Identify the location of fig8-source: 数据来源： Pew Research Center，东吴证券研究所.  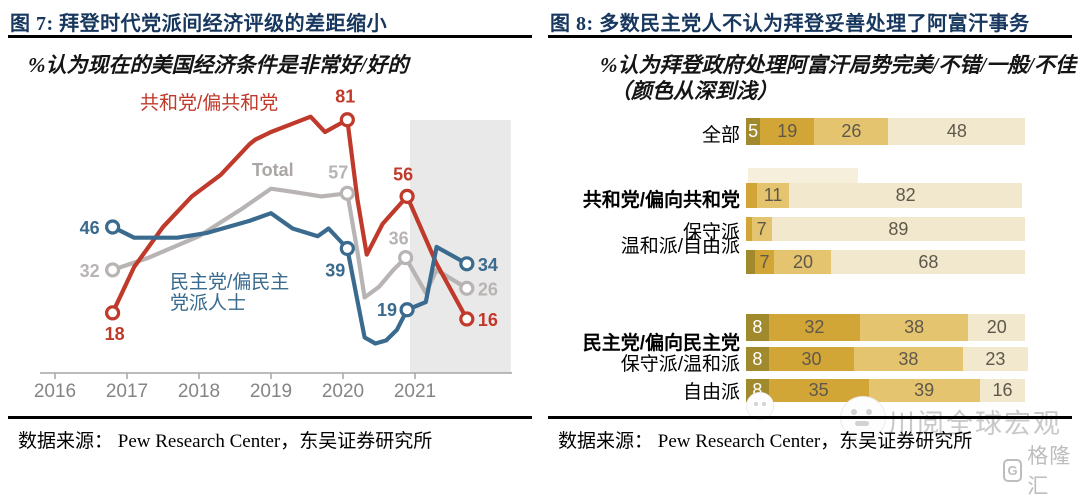
(765, 441).